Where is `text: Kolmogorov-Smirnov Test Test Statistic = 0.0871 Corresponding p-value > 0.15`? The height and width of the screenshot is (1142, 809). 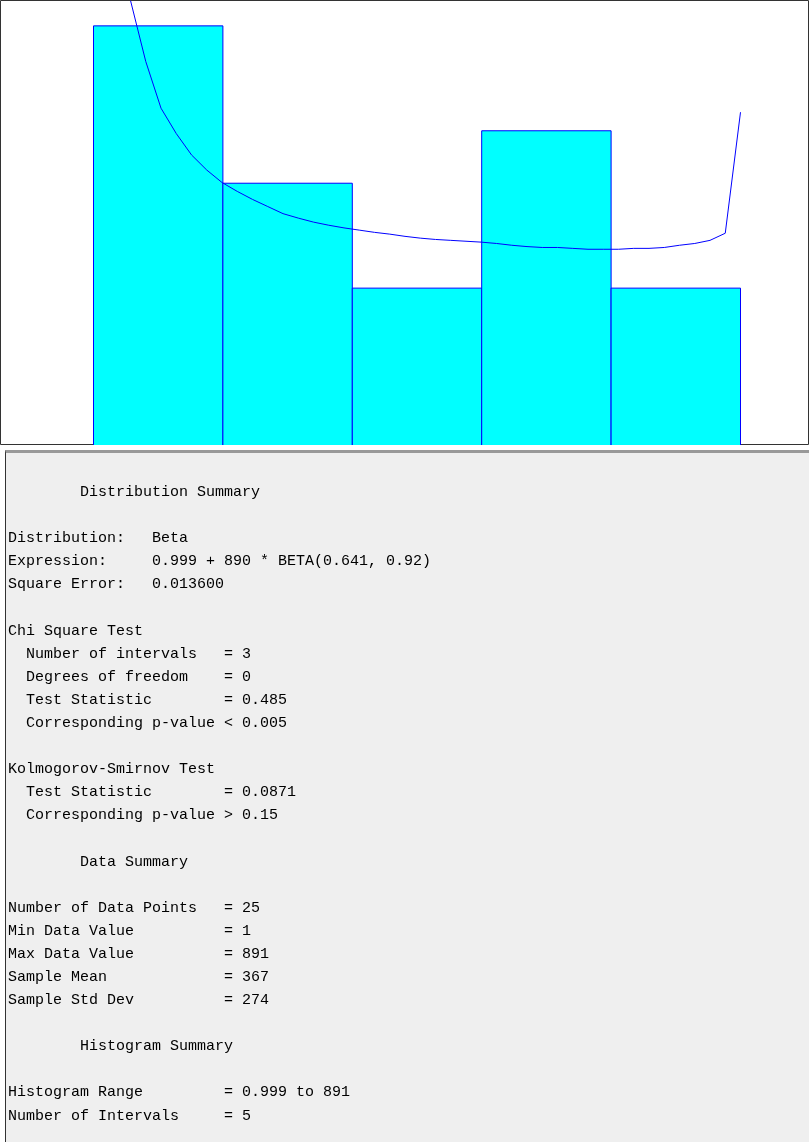
text: Kolmogorov-Smirnov Test Test Statistic = 0.0871 Corresponding p-value > 0.15 is located at coordinates (152, 793).